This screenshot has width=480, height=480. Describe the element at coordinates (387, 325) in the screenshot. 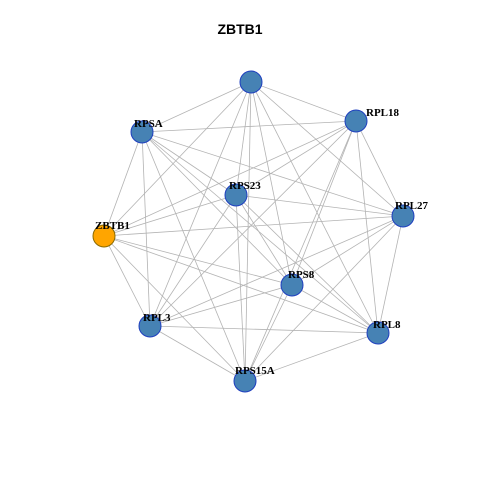

I see `node-label-rpl8: RPL8` at that location.